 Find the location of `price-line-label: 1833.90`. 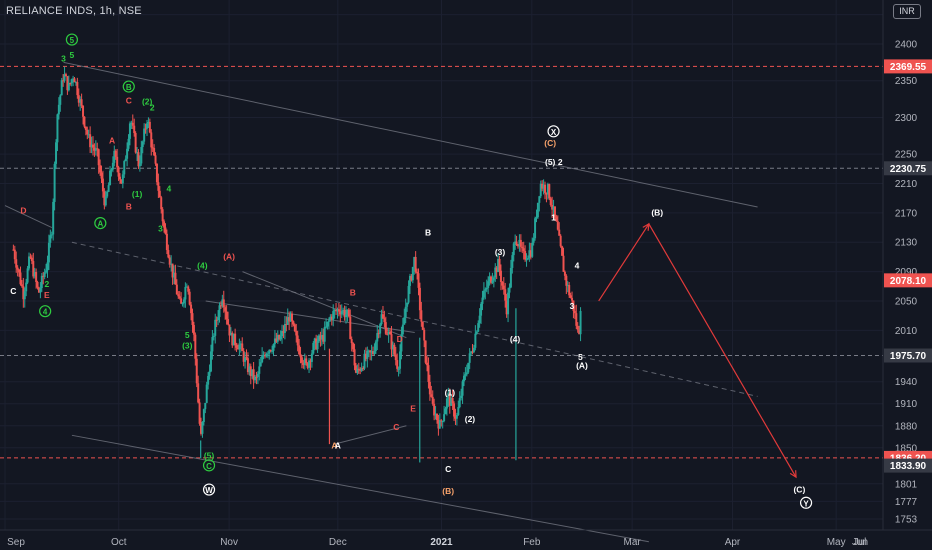

price-line-label: 1833.90 is located at coordinates (908, 466).